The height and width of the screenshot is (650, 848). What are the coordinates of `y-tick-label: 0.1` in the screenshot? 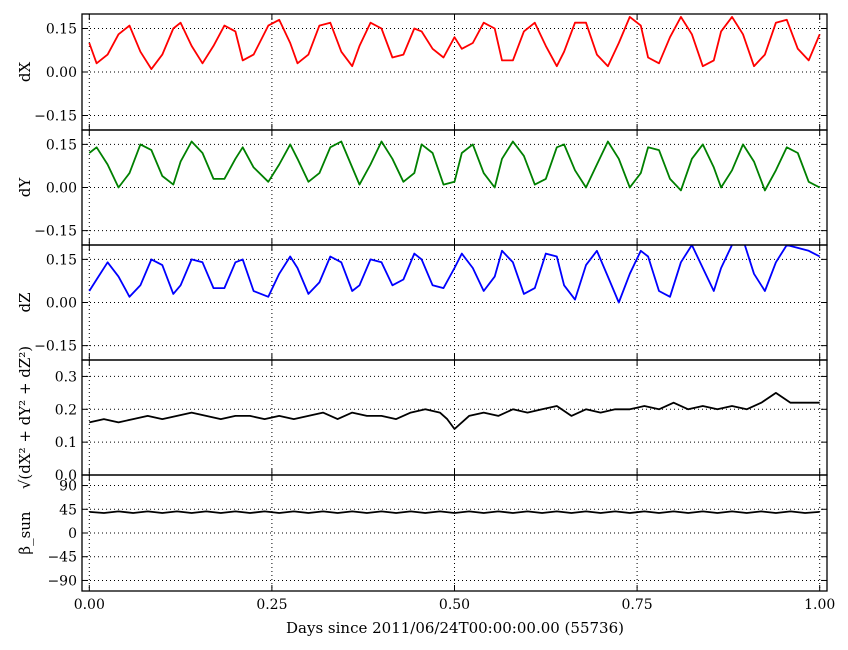 It's located at (66, 443).